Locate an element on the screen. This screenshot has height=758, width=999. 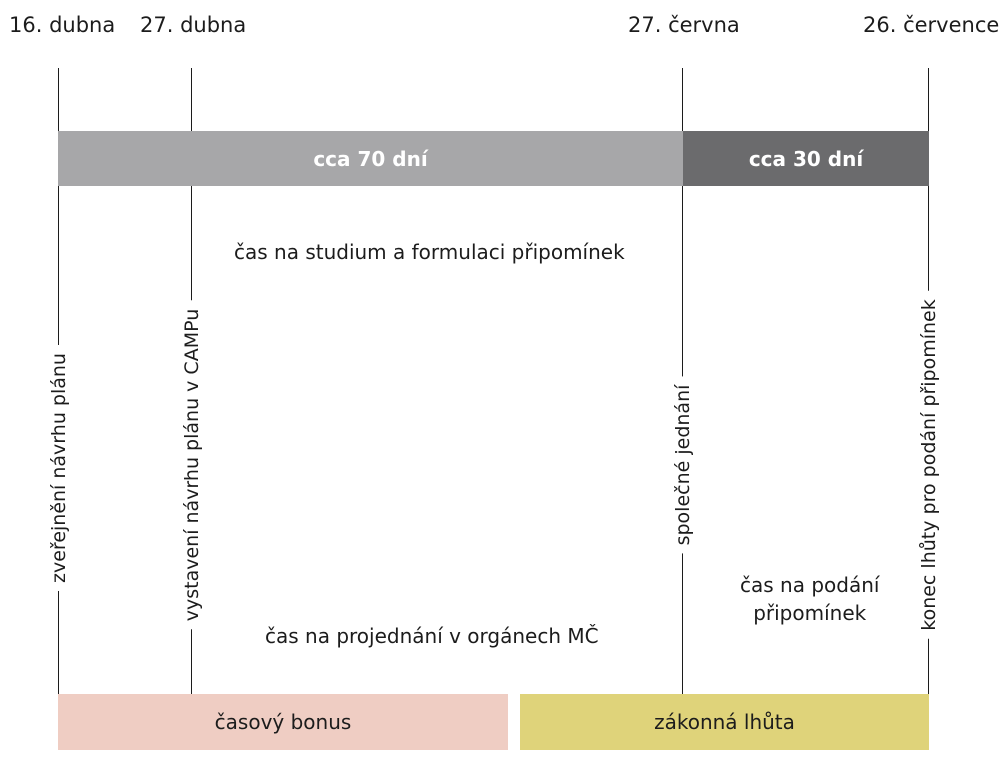
milestone-campus-exhibition: vystavení návrhu plánu v CAMPu is located at coordinates (192, 465).